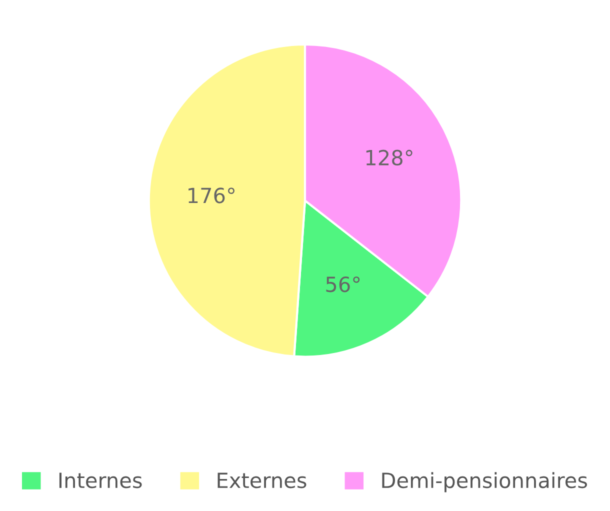 The image size is (610, 511). What do you see at coordinates (389, 158) in the screenshot?
I see `data-label: 128°` at bounding box center [389, 158].